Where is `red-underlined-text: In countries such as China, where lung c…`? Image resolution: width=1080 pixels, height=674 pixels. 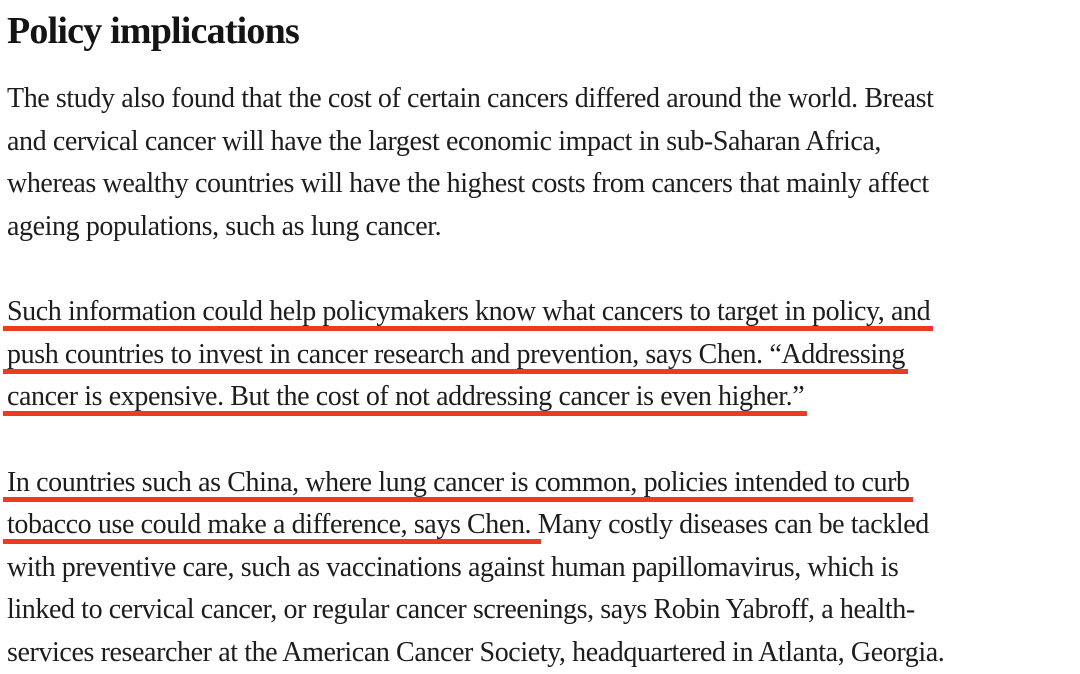
red-underlined-text: In countries such as China, where lung c… is located at coordinates (458, 484).